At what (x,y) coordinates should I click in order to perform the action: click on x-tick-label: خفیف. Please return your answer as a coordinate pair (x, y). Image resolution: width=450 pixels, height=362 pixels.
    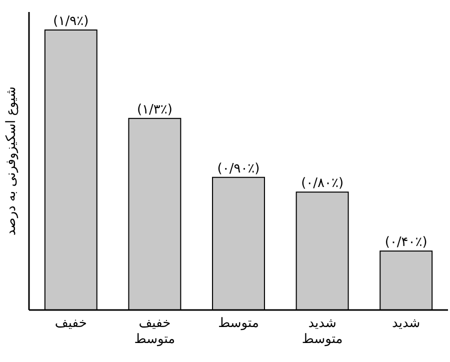
    Looking at the image, I should click on (71, 324).